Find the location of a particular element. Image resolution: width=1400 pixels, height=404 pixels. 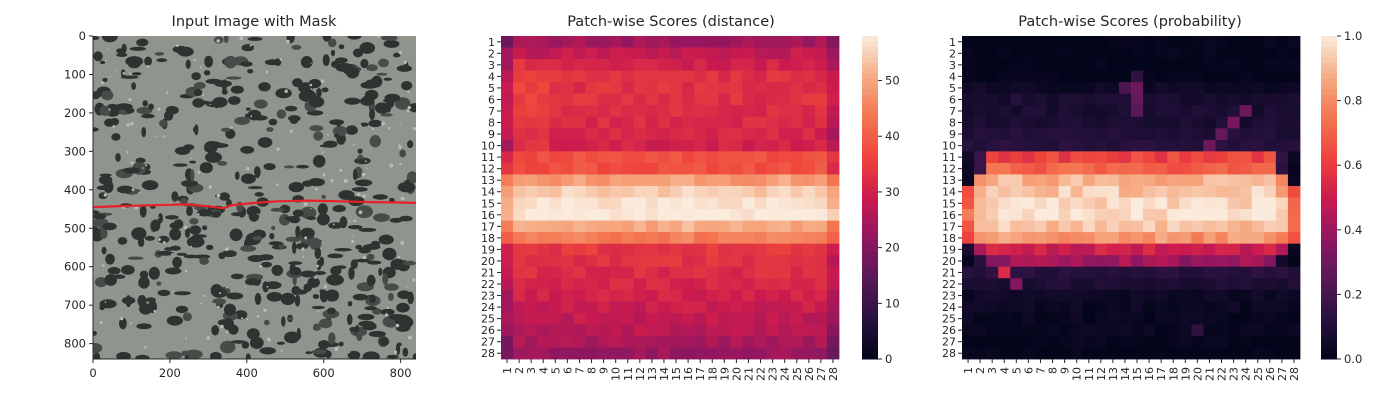

row-tick-label: 10 is located at coordinates (488, 146).